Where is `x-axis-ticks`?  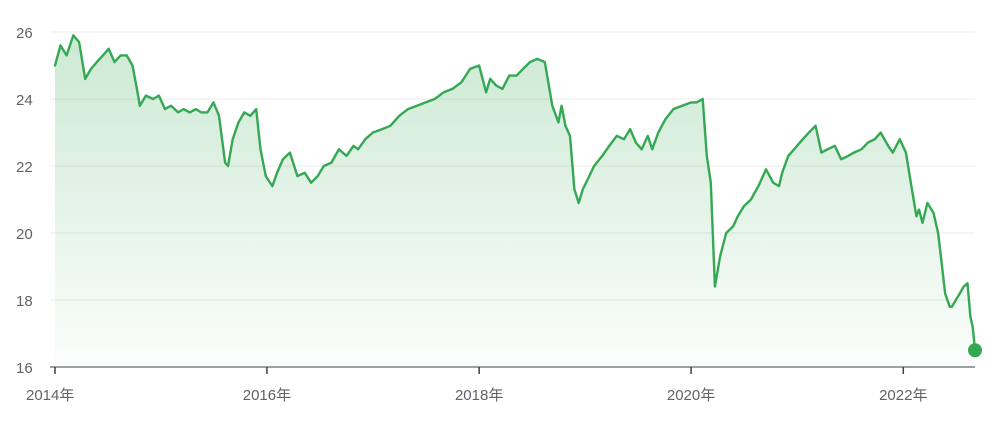
x-axis-ticks is located at coordinates (479, 370).